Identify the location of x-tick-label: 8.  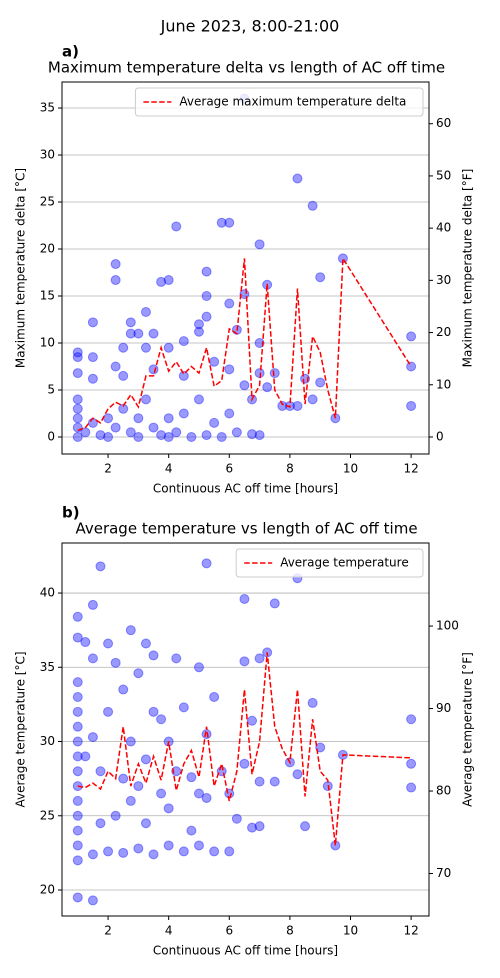
(290, 931).